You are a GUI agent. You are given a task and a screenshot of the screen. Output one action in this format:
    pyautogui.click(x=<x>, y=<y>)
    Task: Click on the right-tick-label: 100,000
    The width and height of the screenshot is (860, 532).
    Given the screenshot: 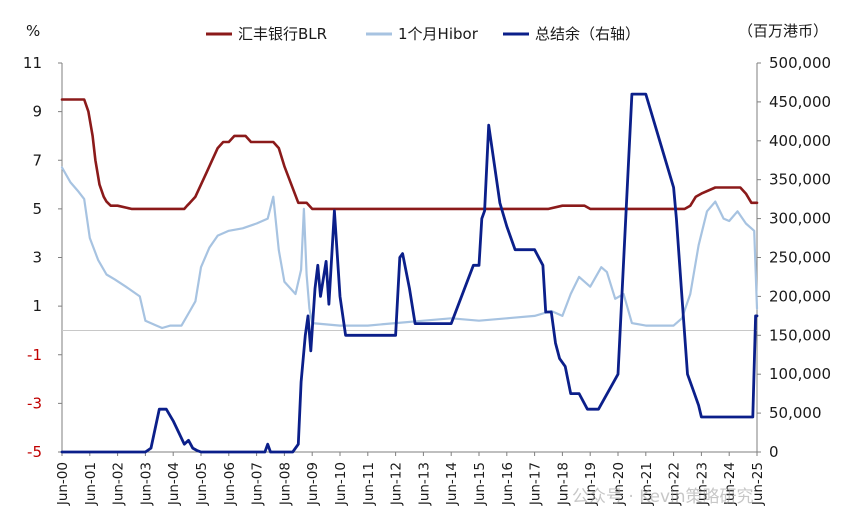 What is the action you would take?
    pyautogui.click(x=800, y=374)
    